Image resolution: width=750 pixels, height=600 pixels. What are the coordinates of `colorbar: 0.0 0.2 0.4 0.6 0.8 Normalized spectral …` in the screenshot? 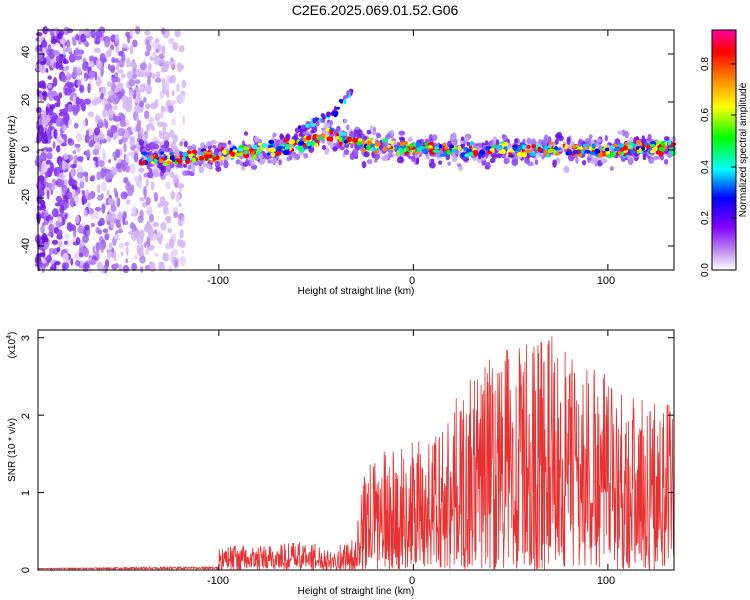 It's located at (724, 153).